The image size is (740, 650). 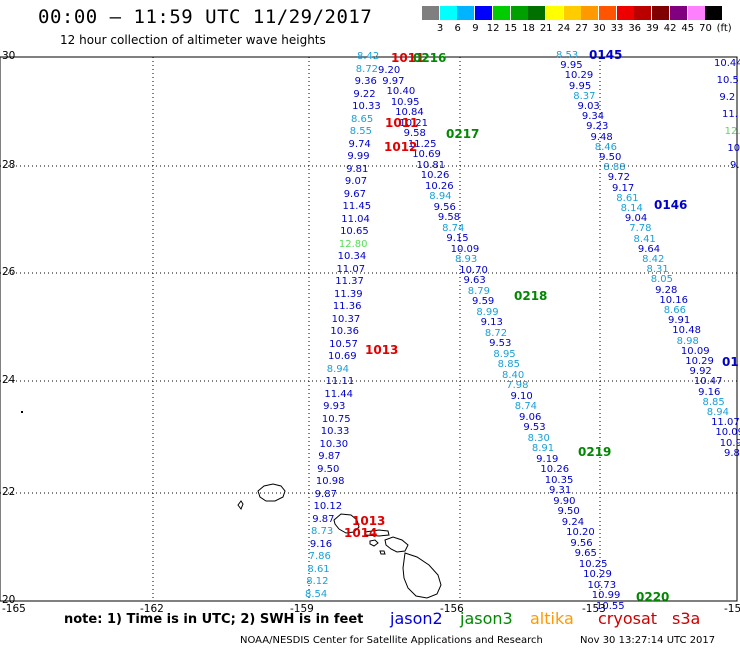 What do you see at coordinates (9, 492) in the screenshot?
I see `latitude-label: 22` at bounding box center [9, 492].